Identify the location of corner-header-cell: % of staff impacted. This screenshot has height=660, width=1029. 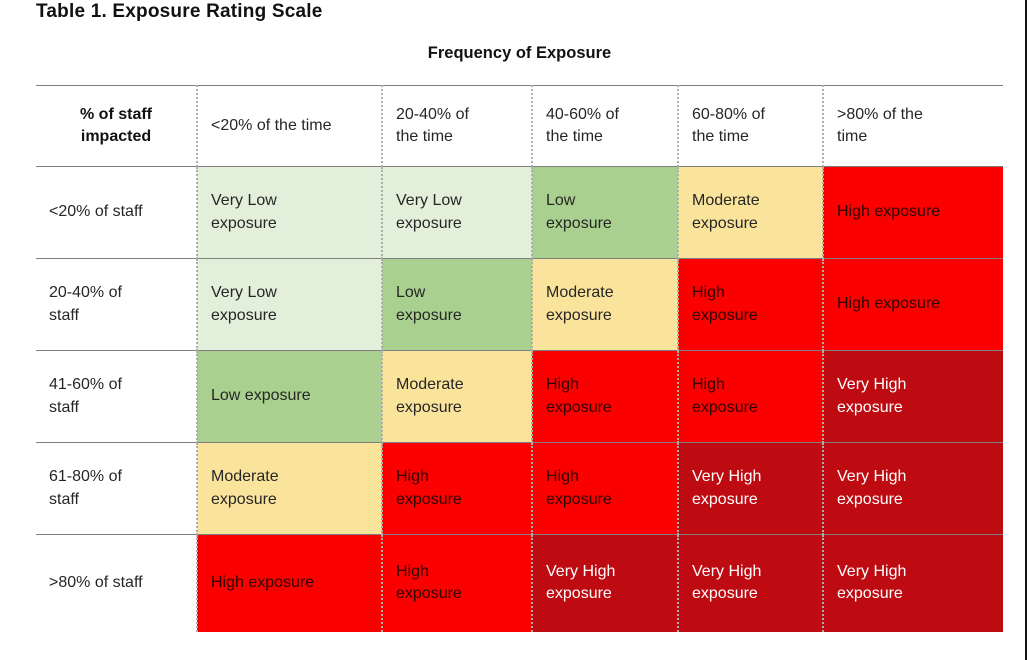
(116, 126).